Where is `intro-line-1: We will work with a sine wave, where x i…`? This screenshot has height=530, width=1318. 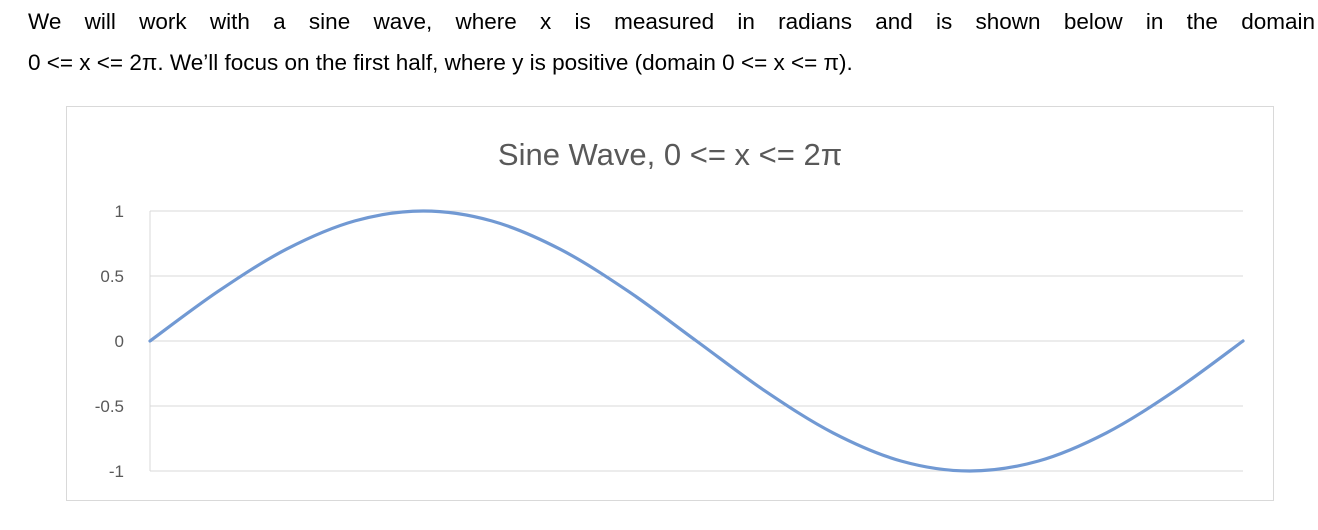
intro-line-1: We will work with a sine wave, where x i… is located at coordinates (671, 21).